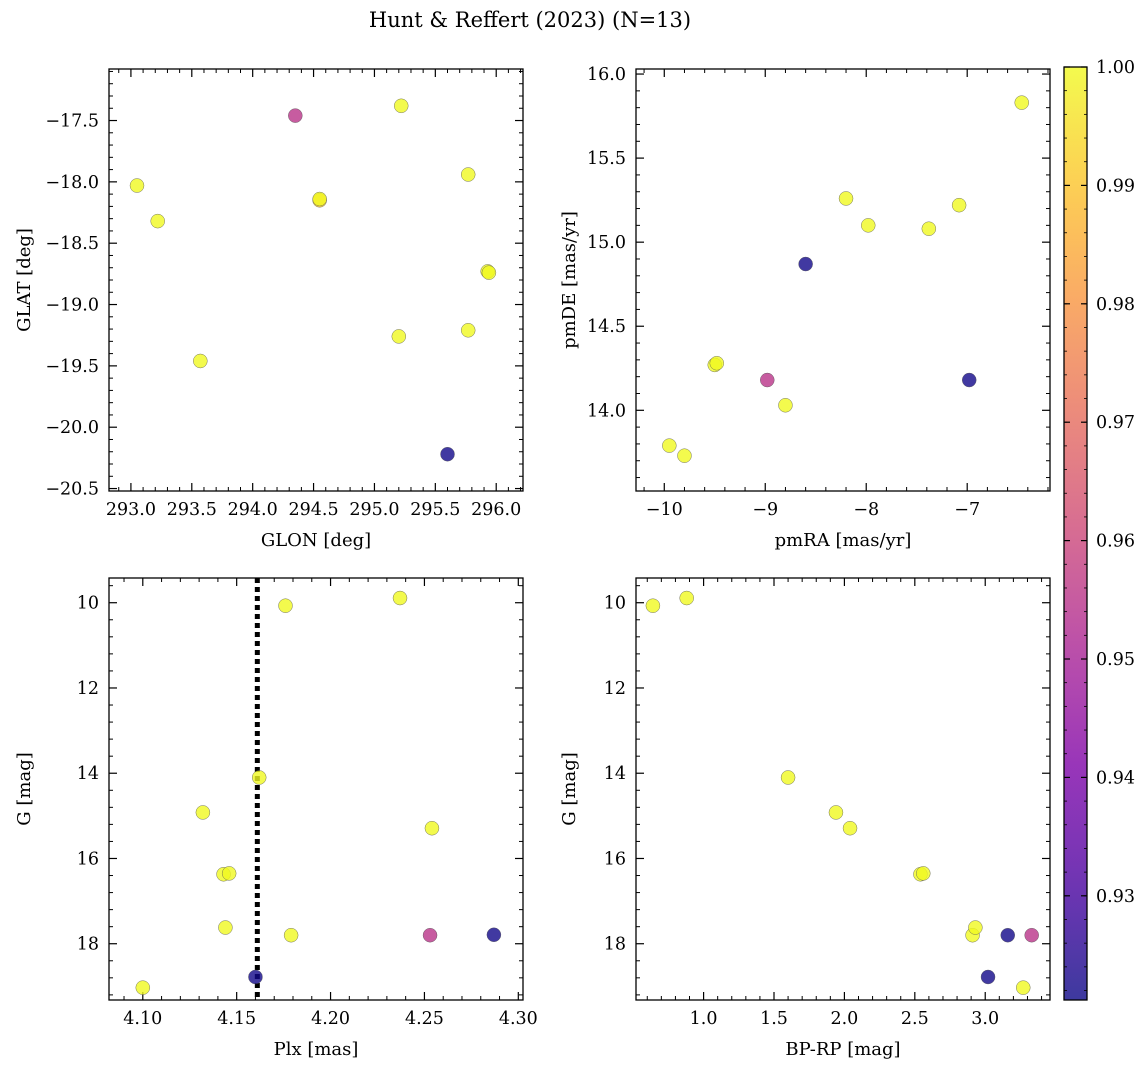 Image resolution: width=1148 pixels, height=1067 pixels. Describe the element at coordinates (844, 1019) in the screenshot. I see `x-tick-label: 2.0` at that location.